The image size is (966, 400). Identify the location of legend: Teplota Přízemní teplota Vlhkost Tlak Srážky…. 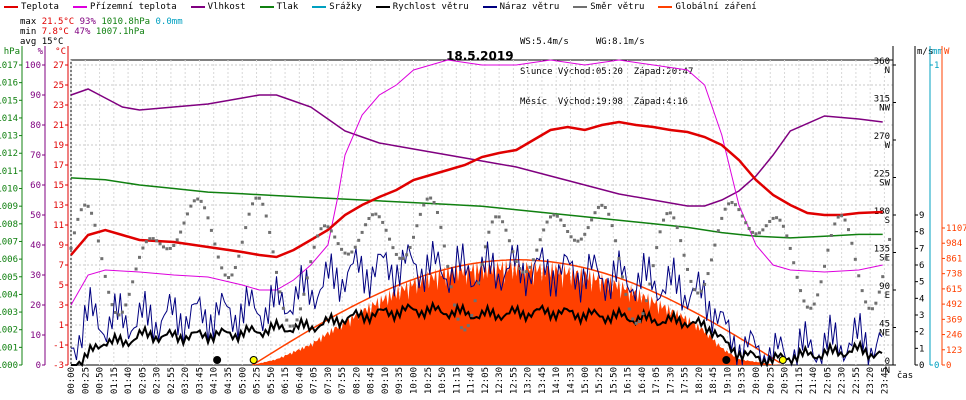
(387, 8).